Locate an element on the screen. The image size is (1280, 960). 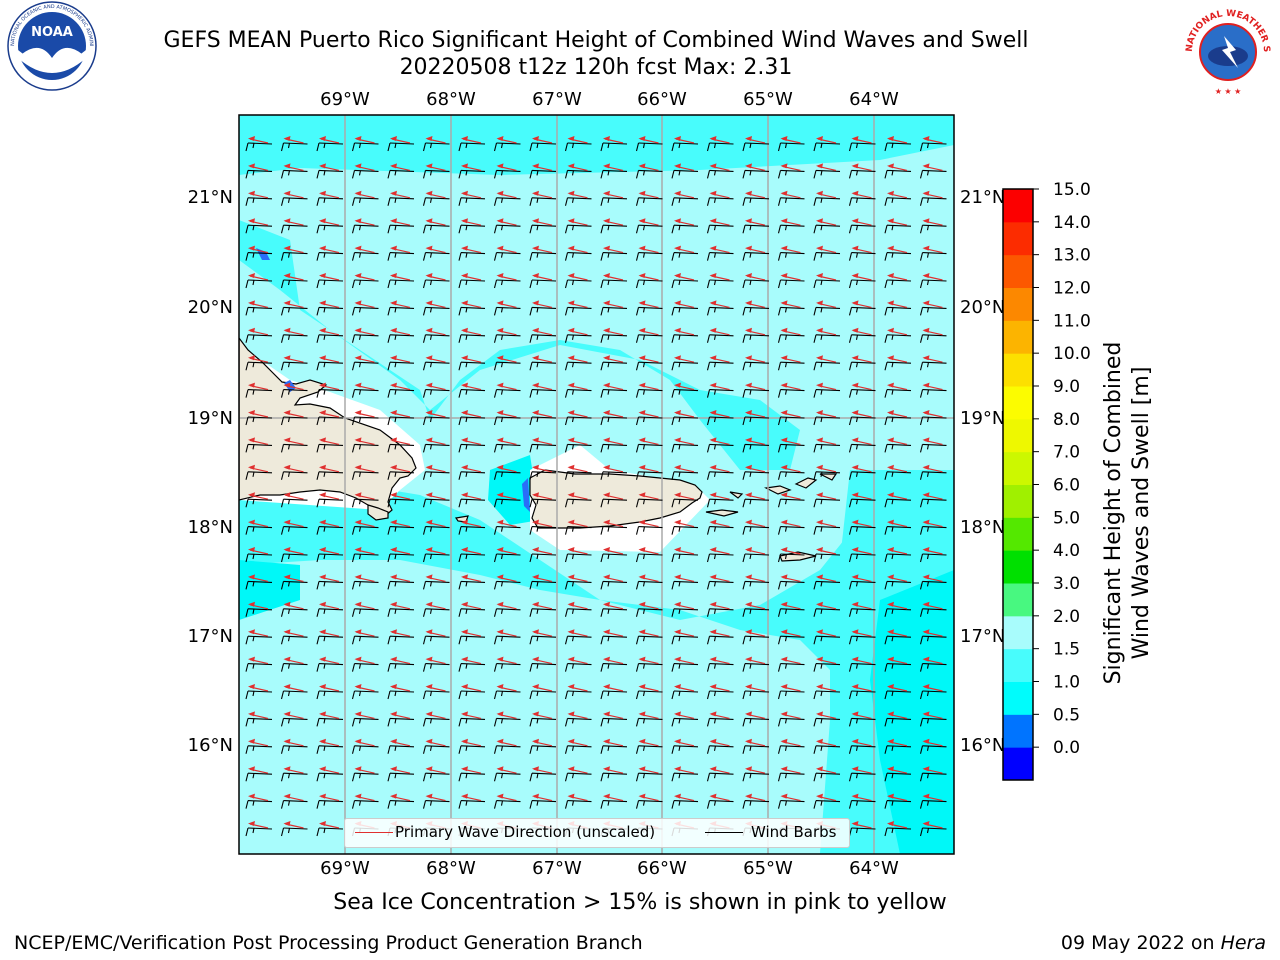
colorbar-tick-label: 6.0 is located at coordinates (1066, 486).